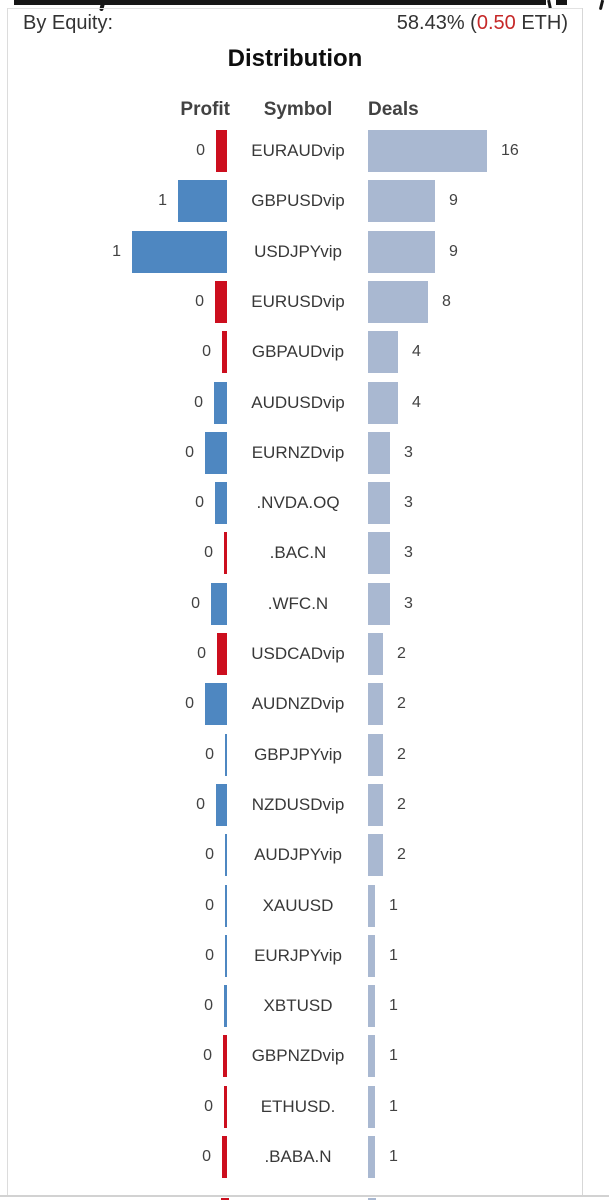  I want to click on column-header-profit: Profit, so click(205, 109).